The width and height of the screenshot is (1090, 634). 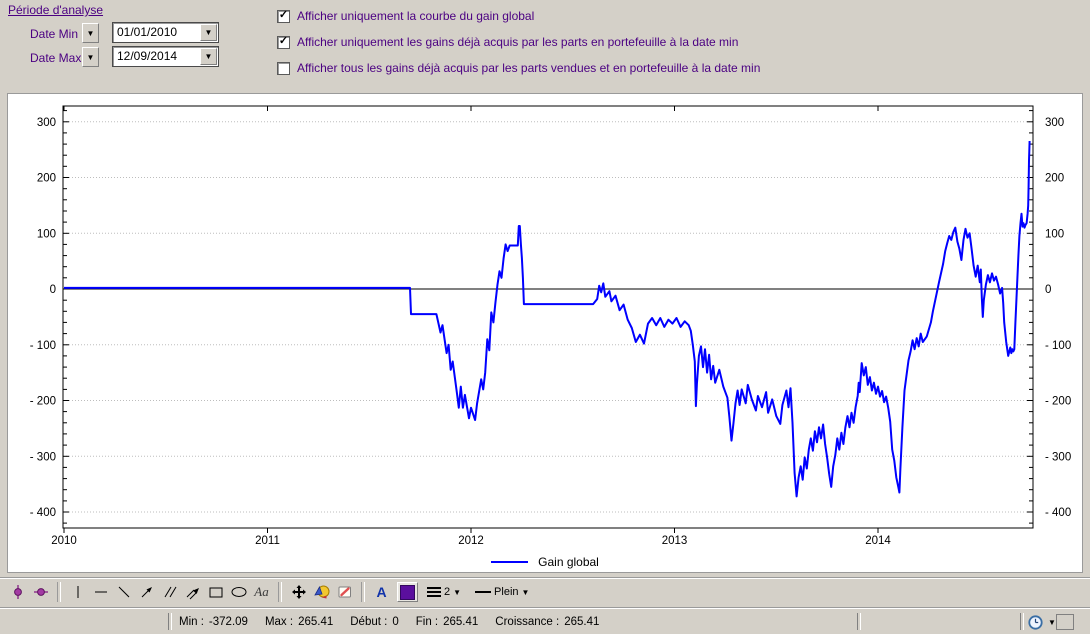 I want to click on stat-max: Max : 265.41, so click(x=299, y=622).